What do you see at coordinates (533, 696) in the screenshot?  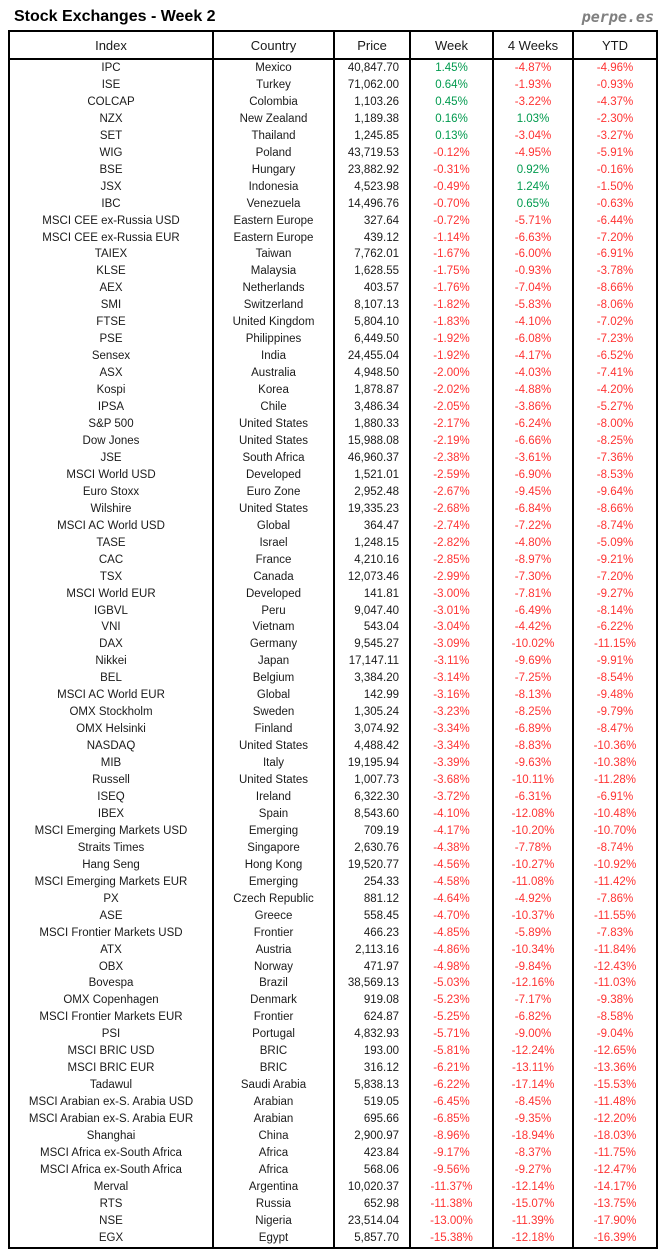 I see `4weeks-cell: -8.13%` at bounding box center [533, 696].